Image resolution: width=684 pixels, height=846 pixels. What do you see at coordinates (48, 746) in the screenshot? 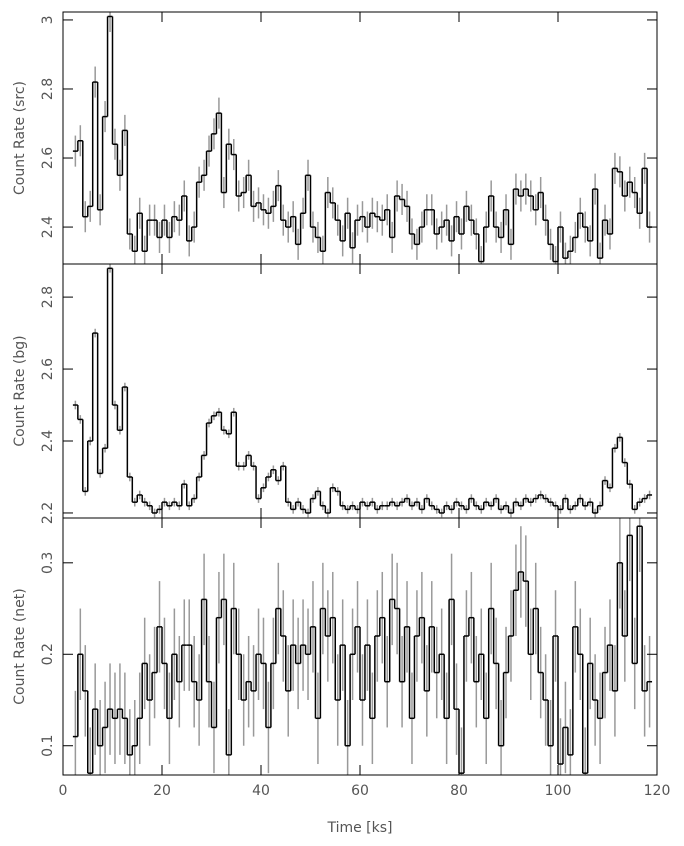
I see `y-tick-label: 0.1` at bounding box center [48, 746].